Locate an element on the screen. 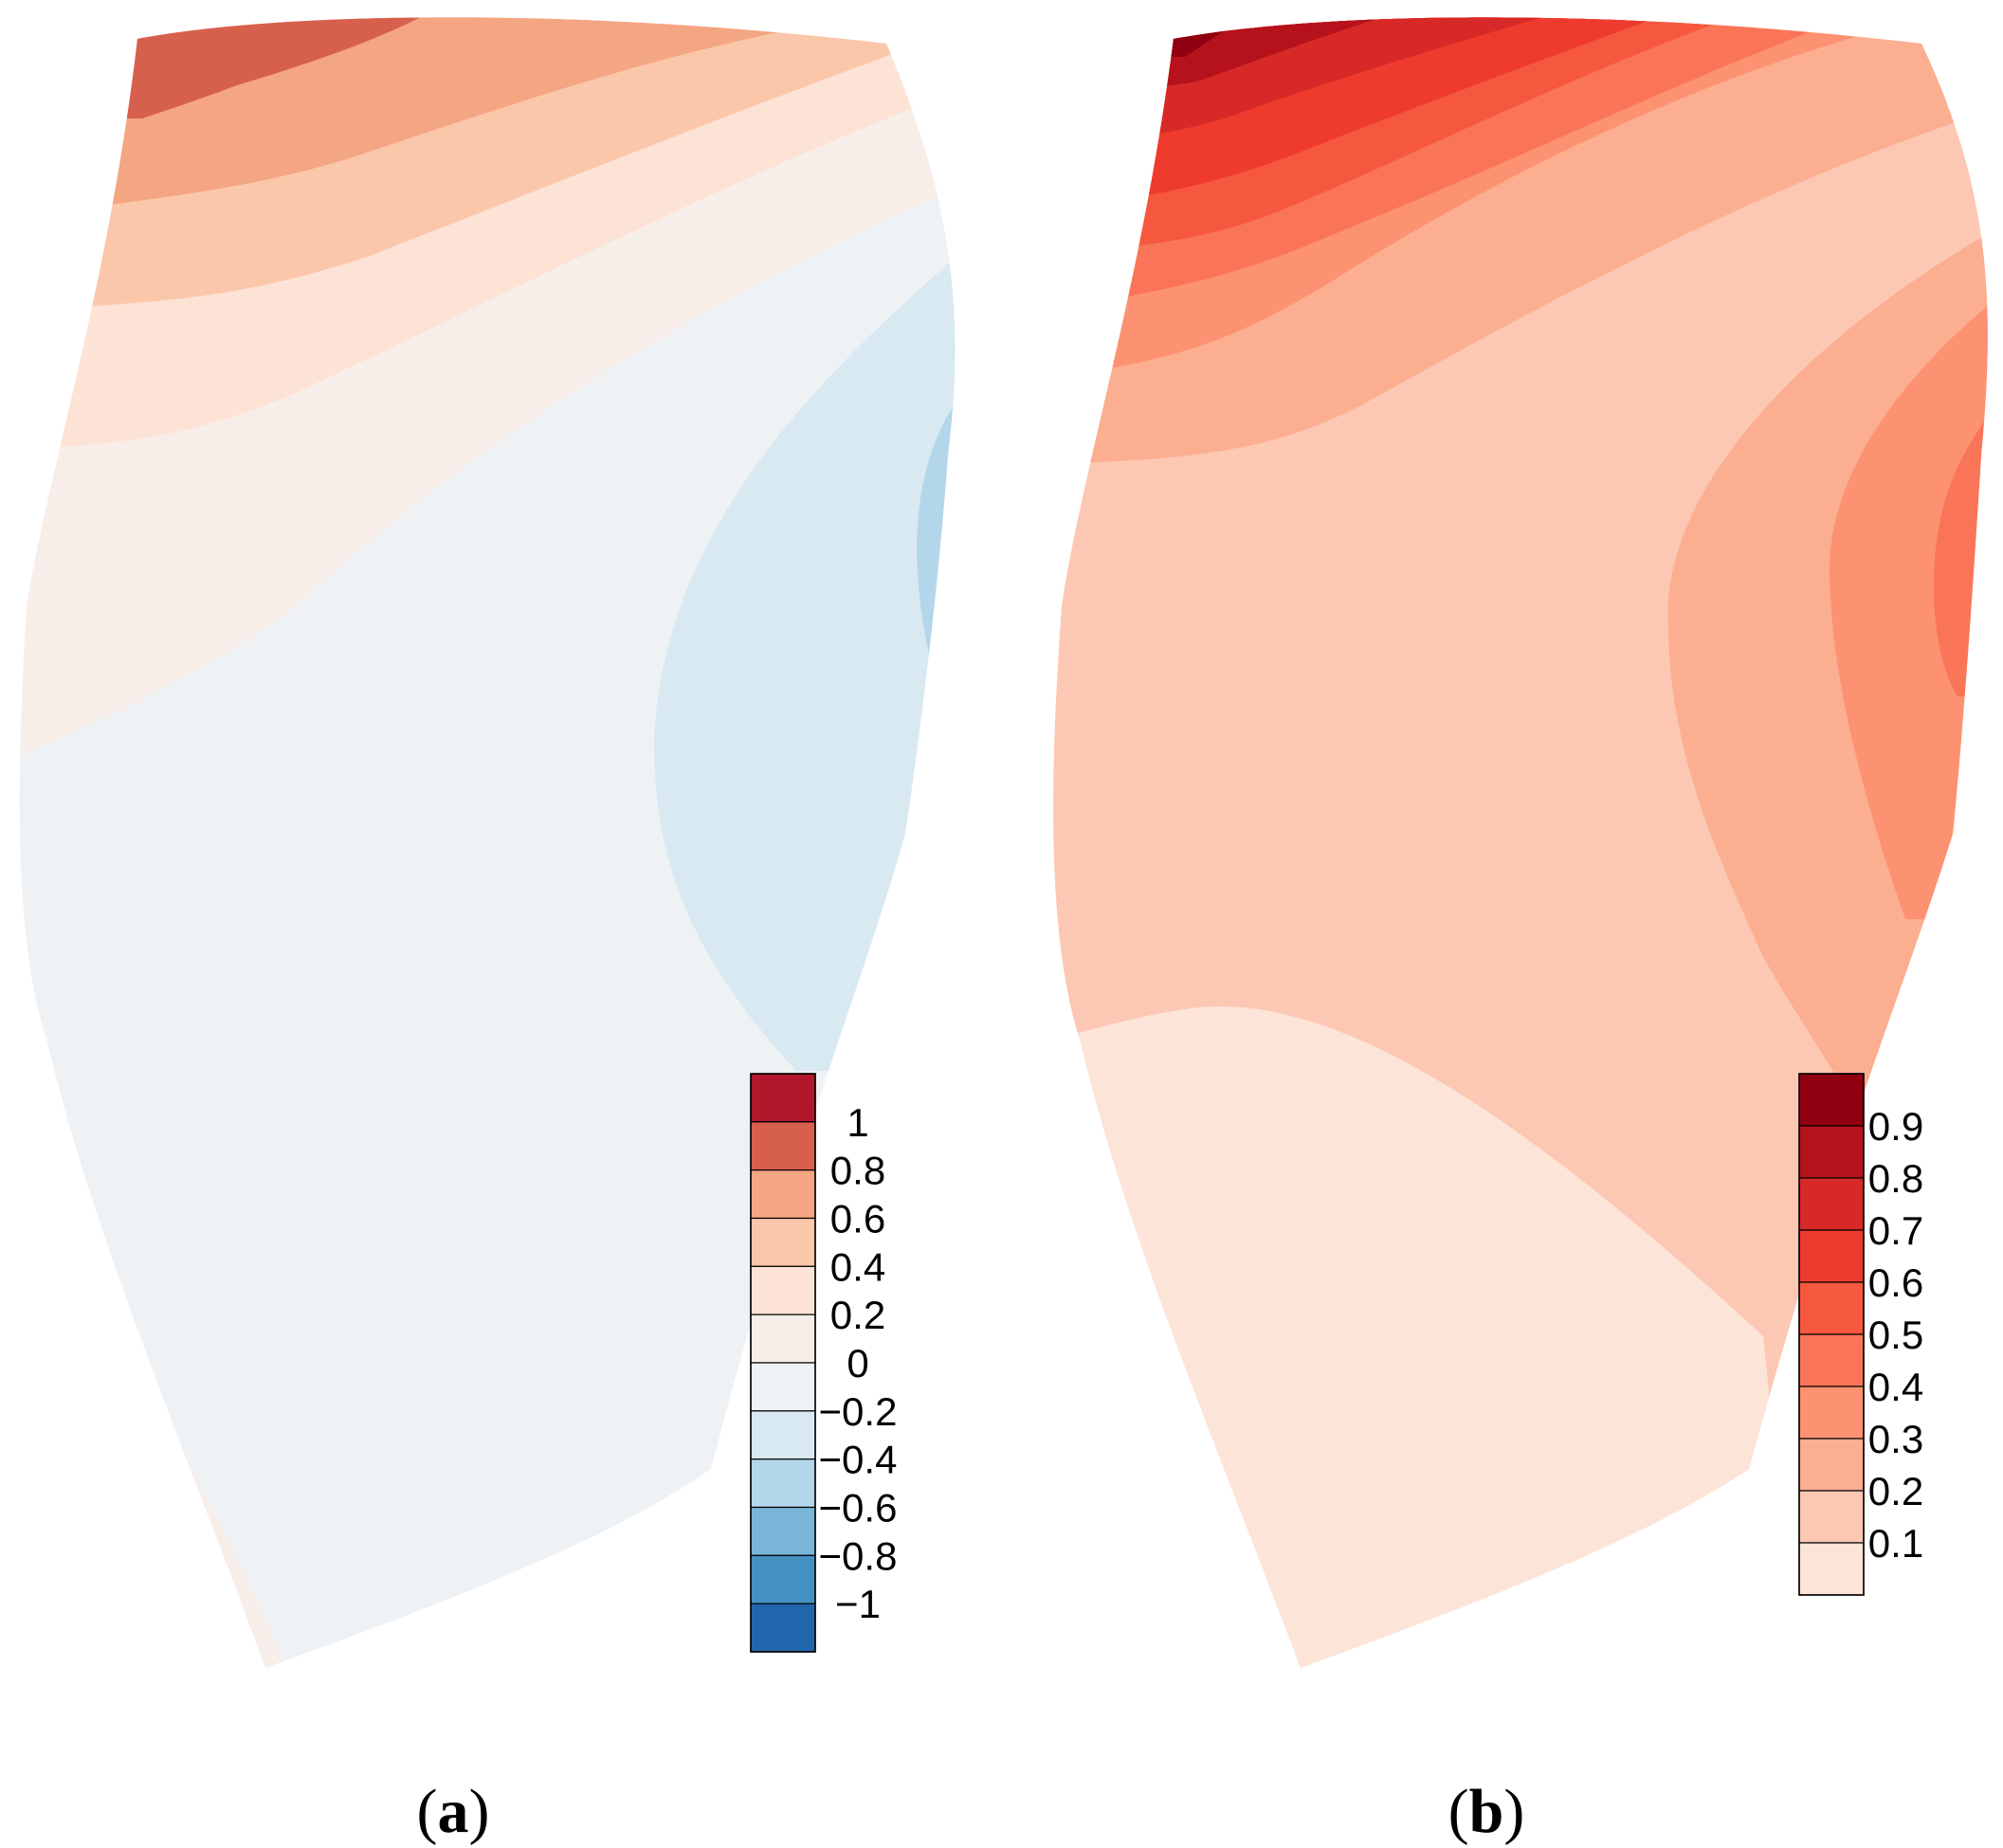  colorbar-b-tick-label: 0.4 is located at coordinates (1896, 1387).